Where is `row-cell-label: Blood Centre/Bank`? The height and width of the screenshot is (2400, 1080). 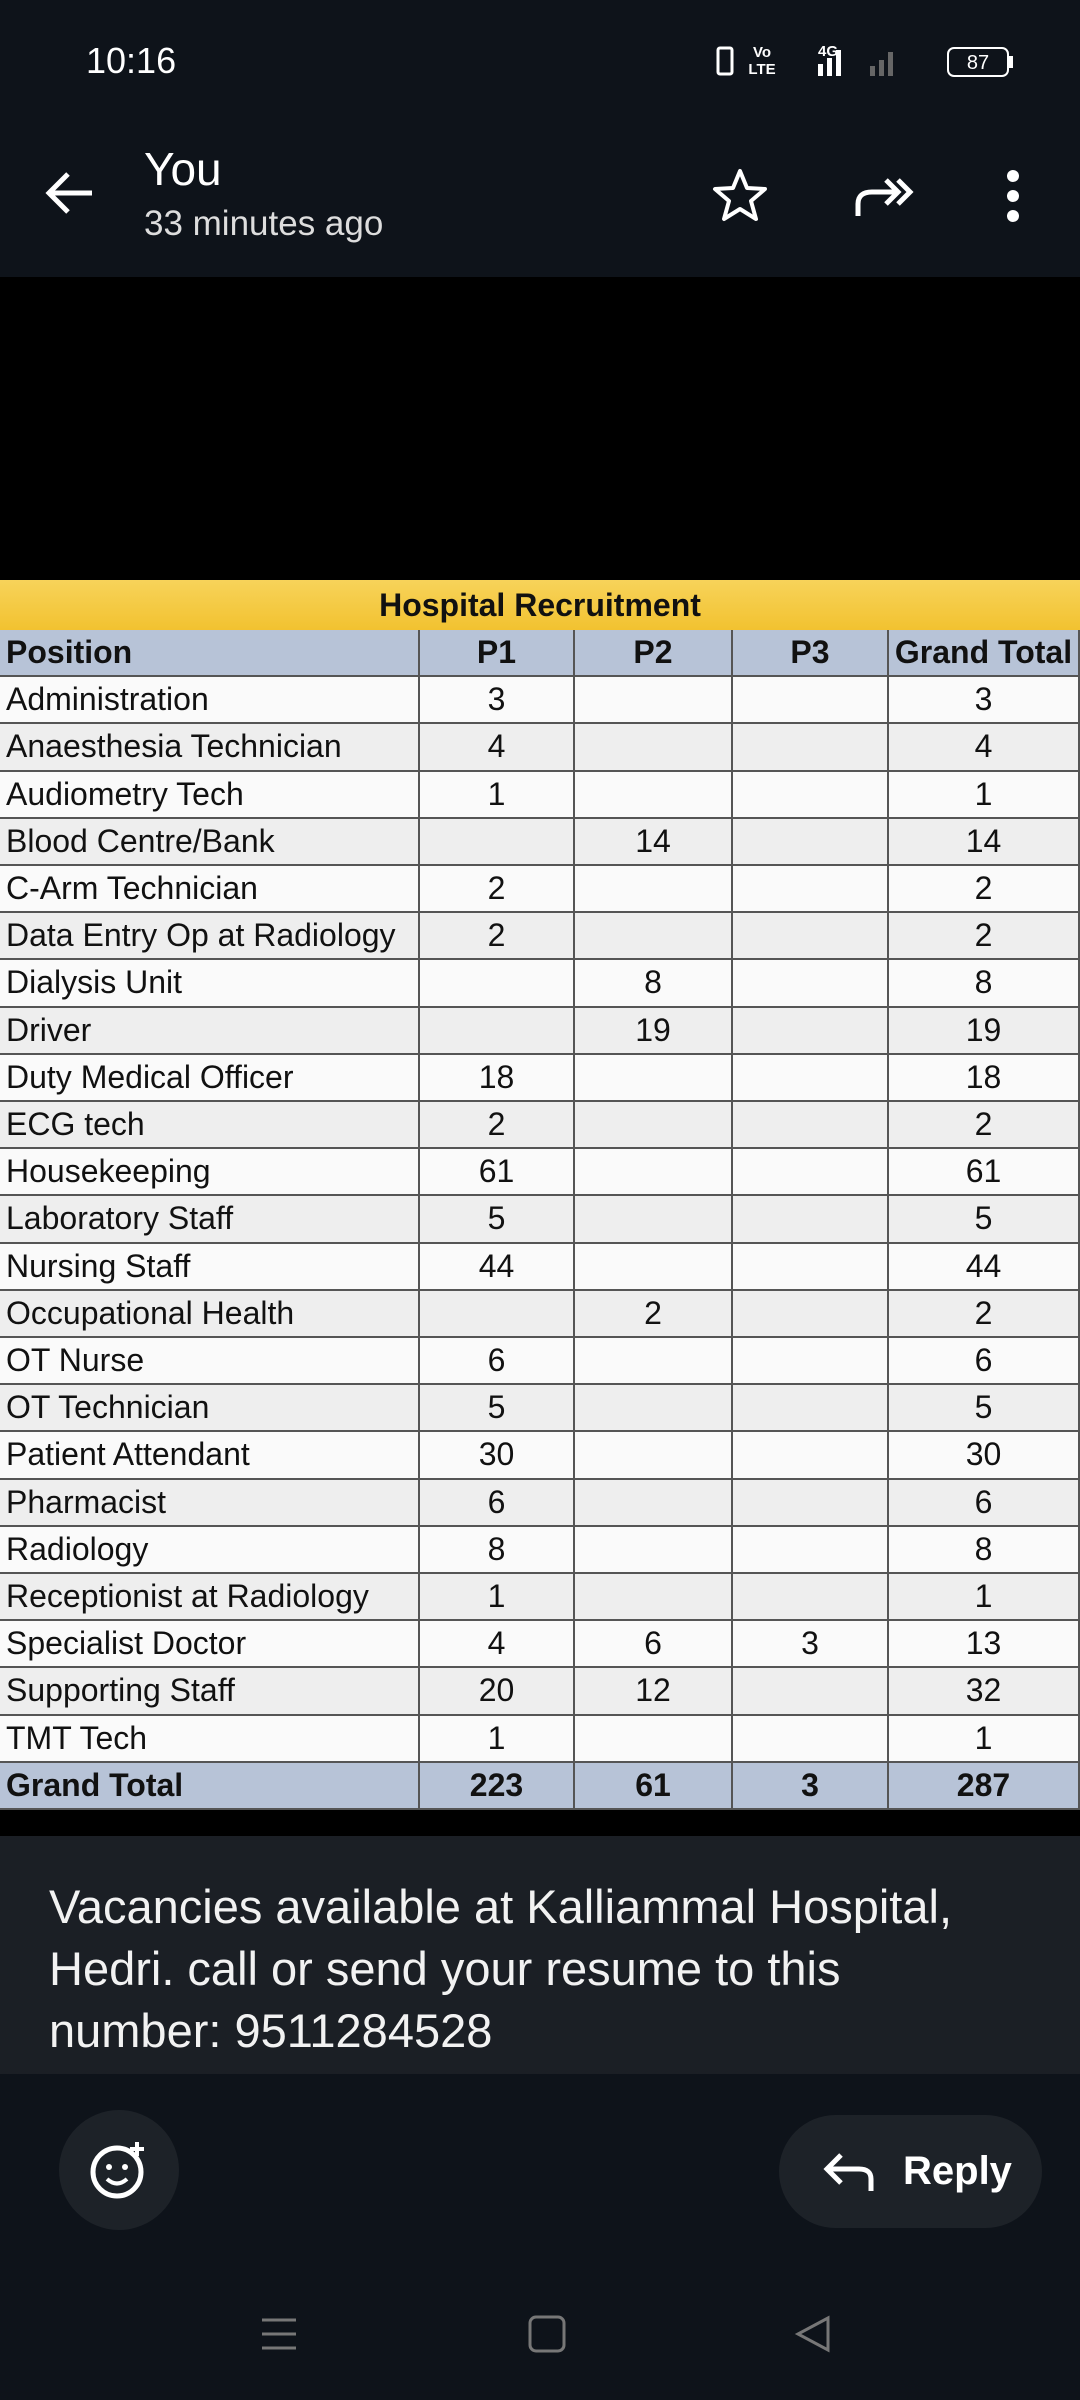
row-cell-label: Blood Centre/Bank is located at coordinates (210, 842).